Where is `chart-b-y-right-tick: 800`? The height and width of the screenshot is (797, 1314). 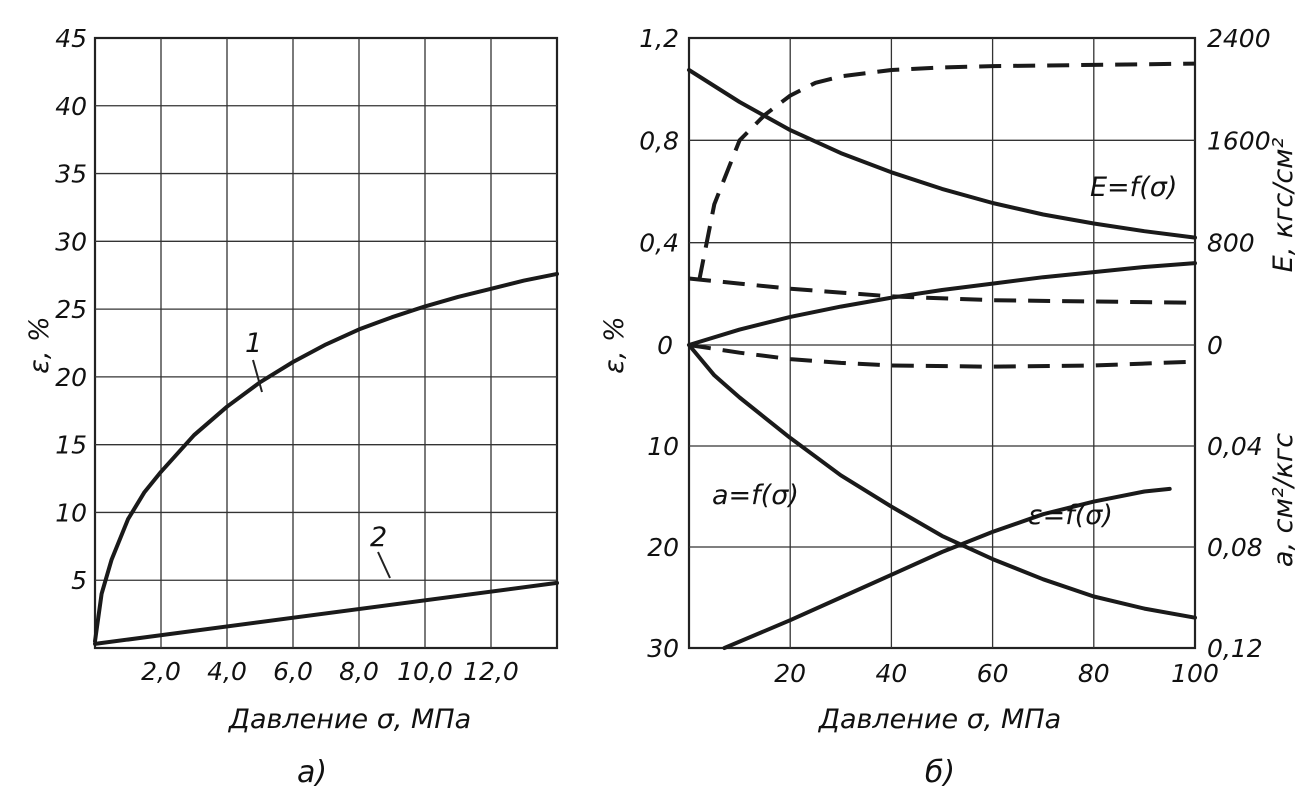 chart-b-y-right-tick: 800 is located at coordinates (1231, 243).